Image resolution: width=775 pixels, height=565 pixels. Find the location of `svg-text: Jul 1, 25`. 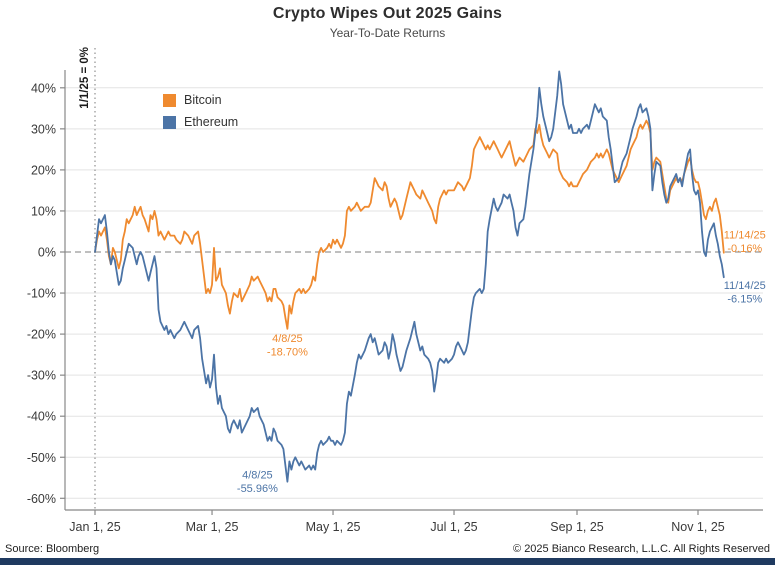

svg-text: Jul 1, 25 is located at coordinates (453, 527).